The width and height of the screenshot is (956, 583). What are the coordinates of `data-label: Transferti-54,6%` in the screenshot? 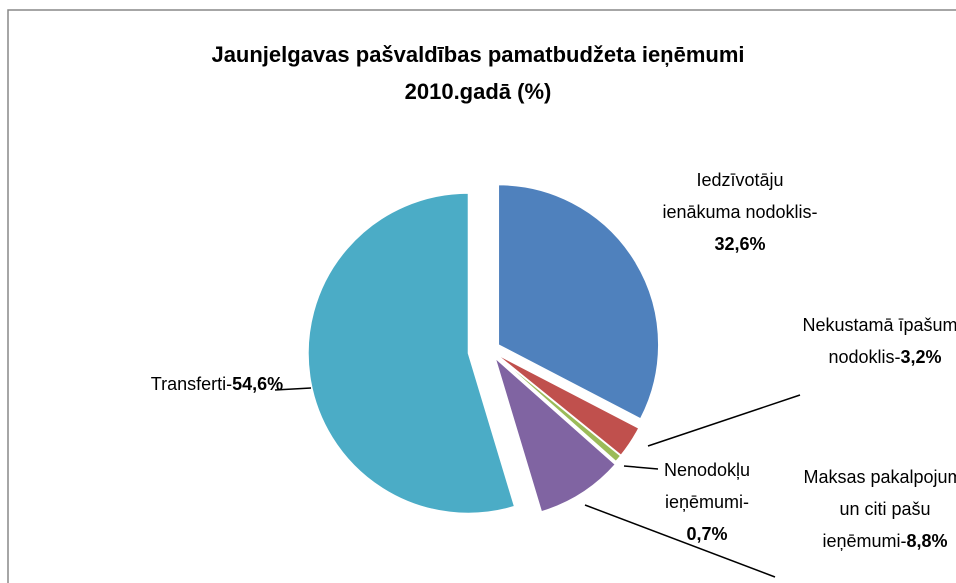 It's located at (217, 384).